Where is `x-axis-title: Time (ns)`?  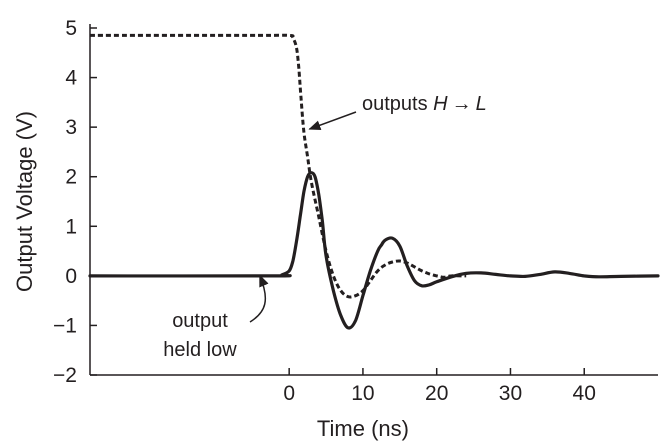
x-axis-title: Time (ns) is located at coordinates (363, 428).